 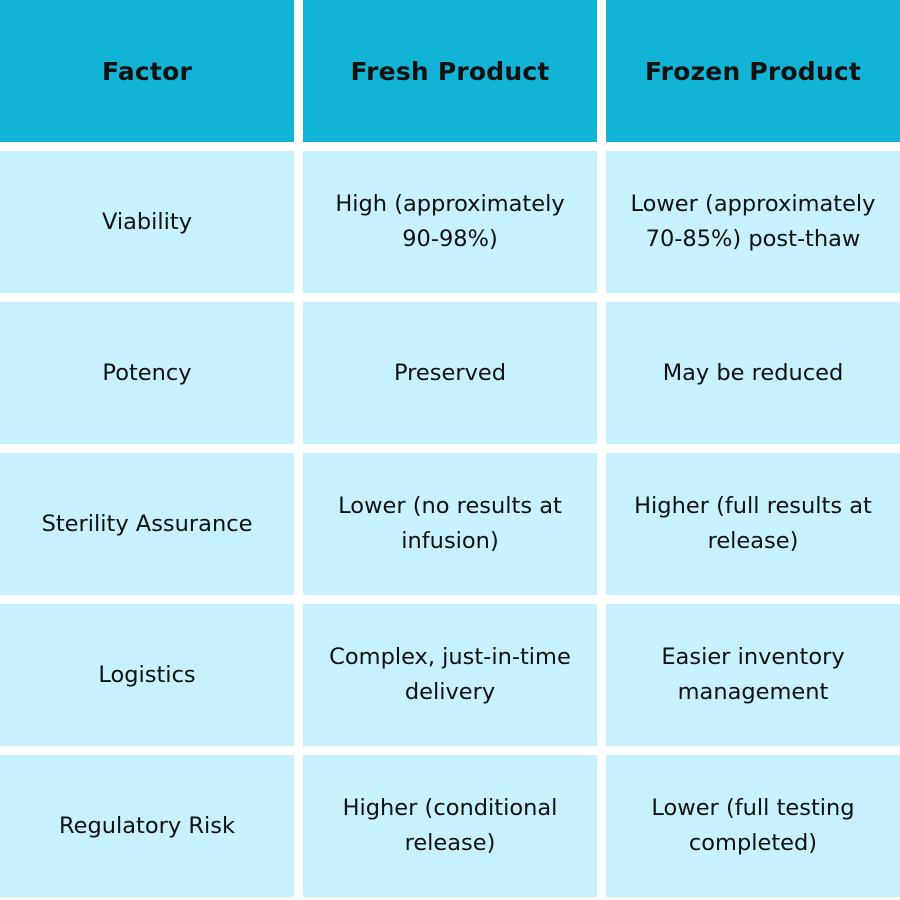 I want to click on header-factor: Factor, so click(x=147, y=71).